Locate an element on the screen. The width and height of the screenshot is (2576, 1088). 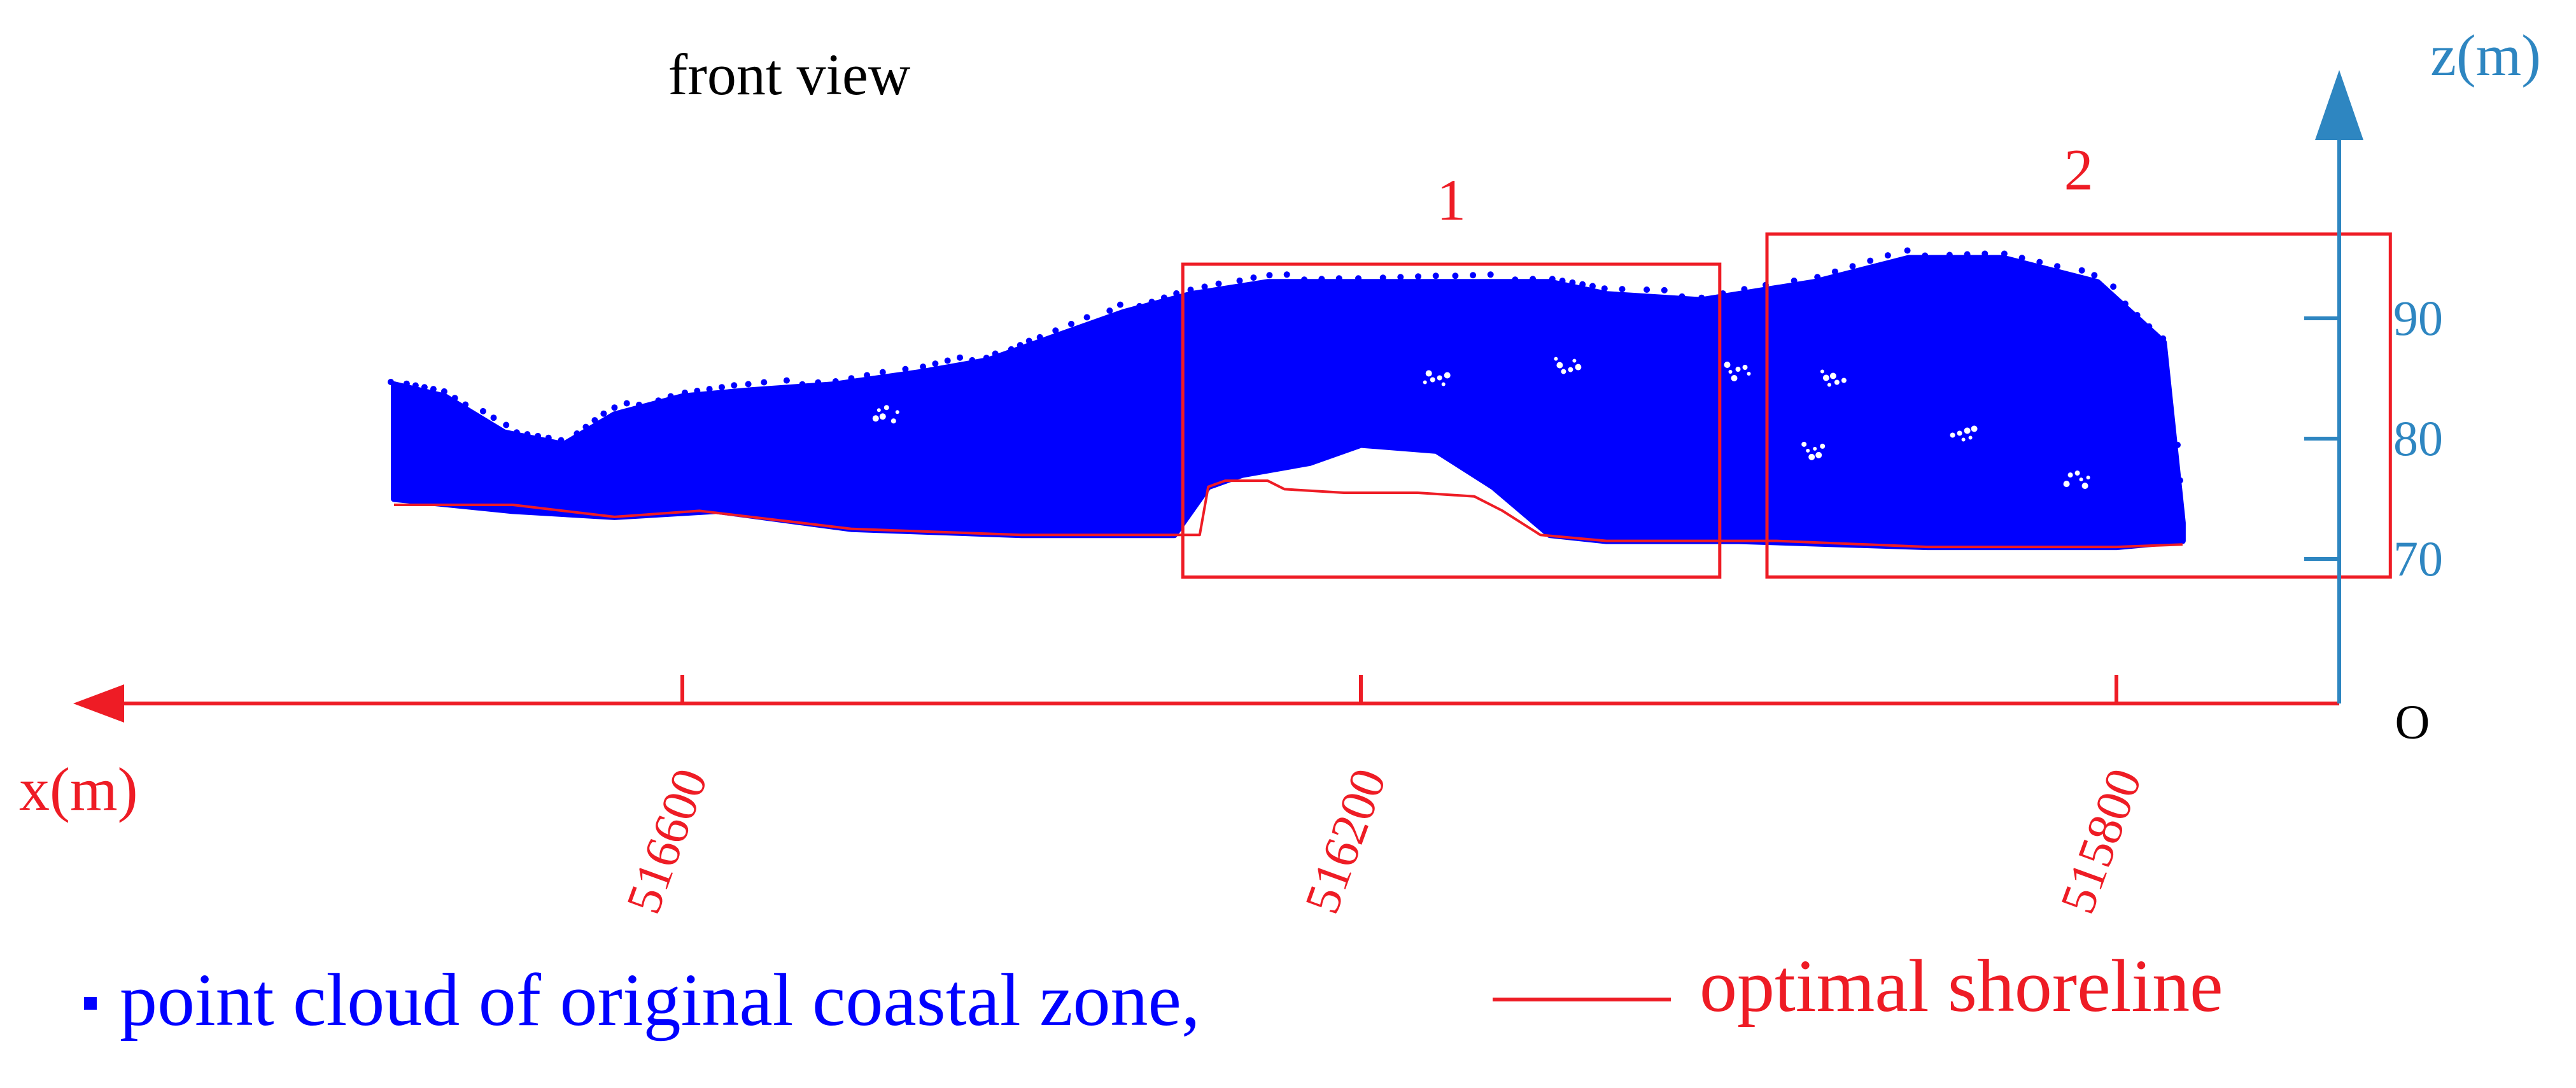
origin-label: O is located at coordinates (2413, 722).